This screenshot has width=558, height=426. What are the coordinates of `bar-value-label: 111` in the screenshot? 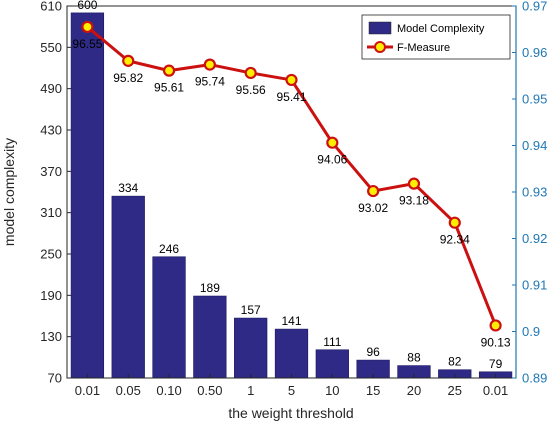 It's located at (332, 342).